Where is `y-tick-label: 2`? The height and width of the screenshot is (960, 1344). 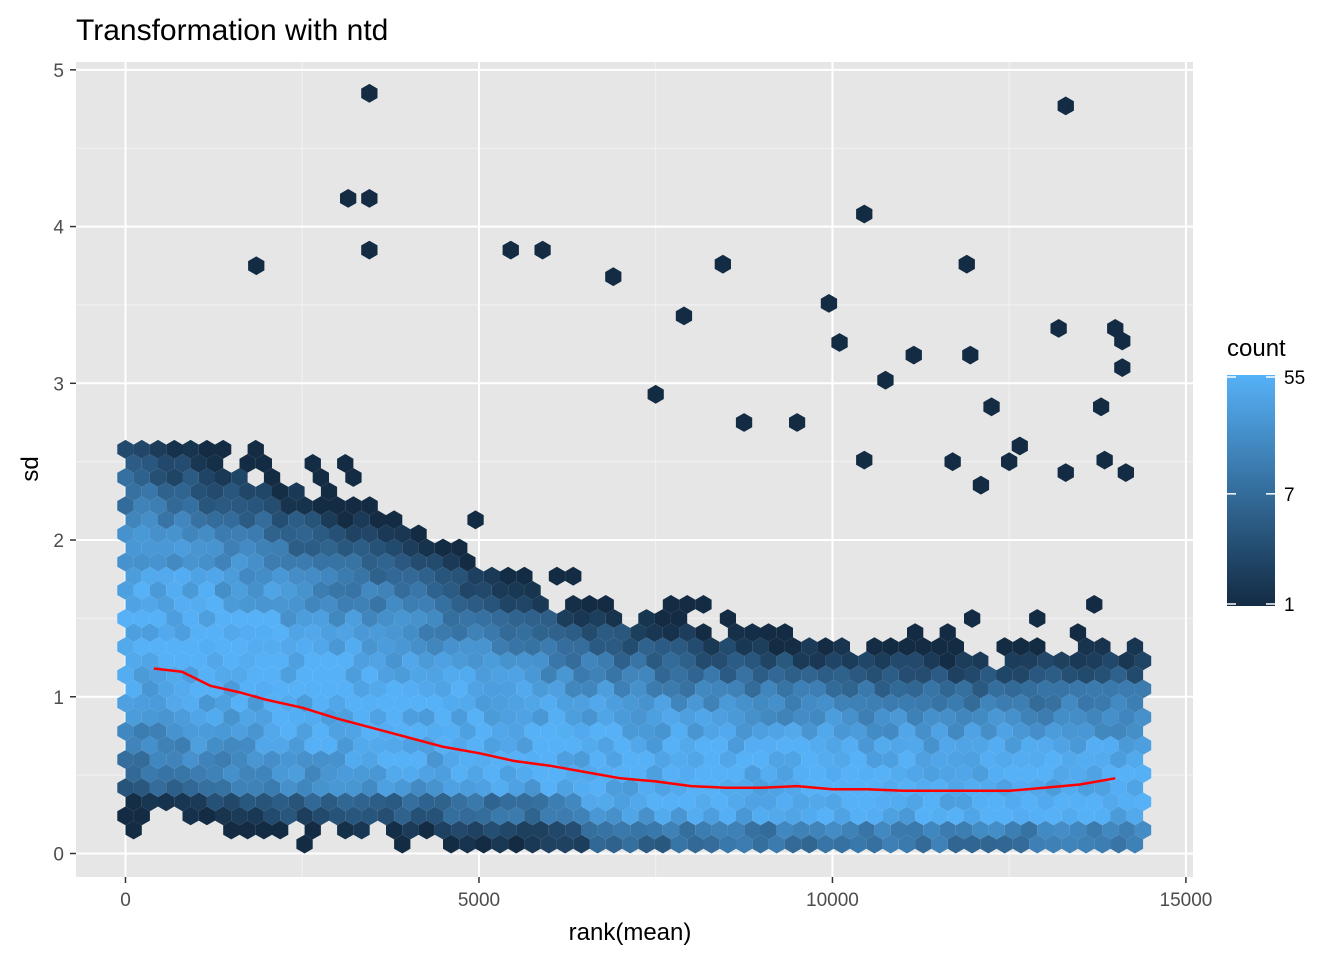 y-tick-label: 2 is located at coordinates (58, 541).